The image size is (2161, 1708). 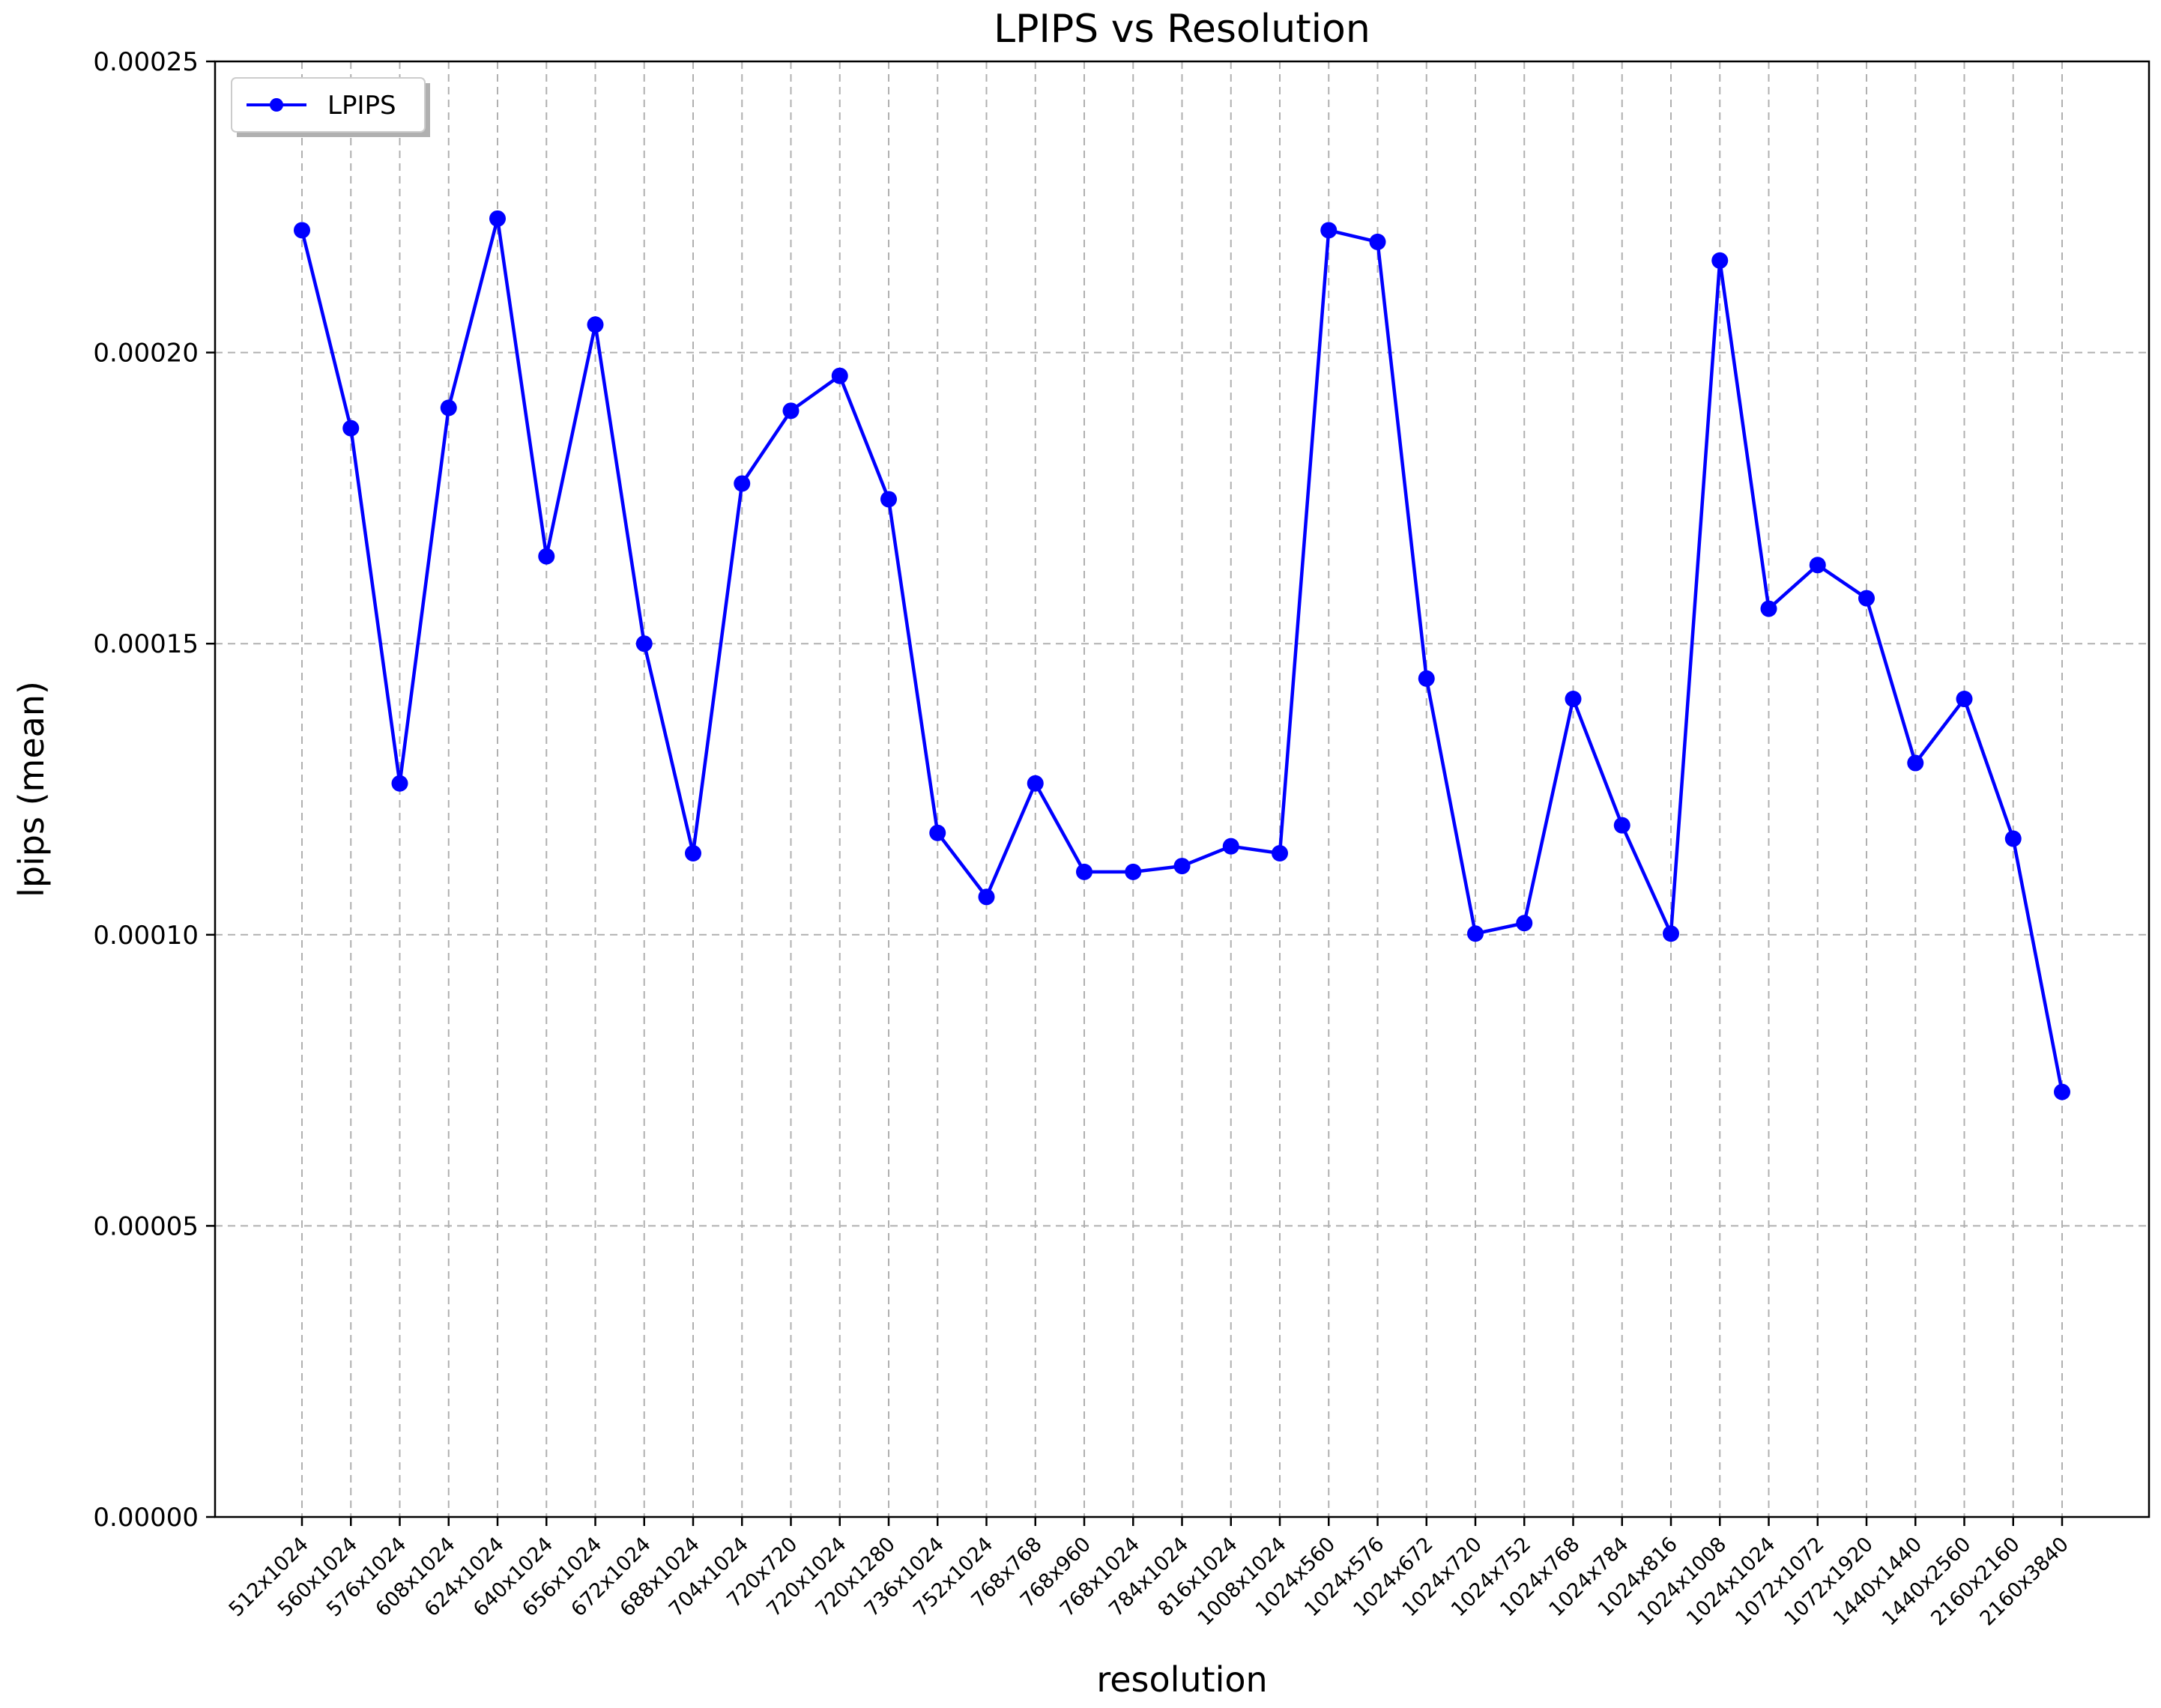 I want to click on chart-title: LPIPS vs Resolution, so click(x=1182, y=29).